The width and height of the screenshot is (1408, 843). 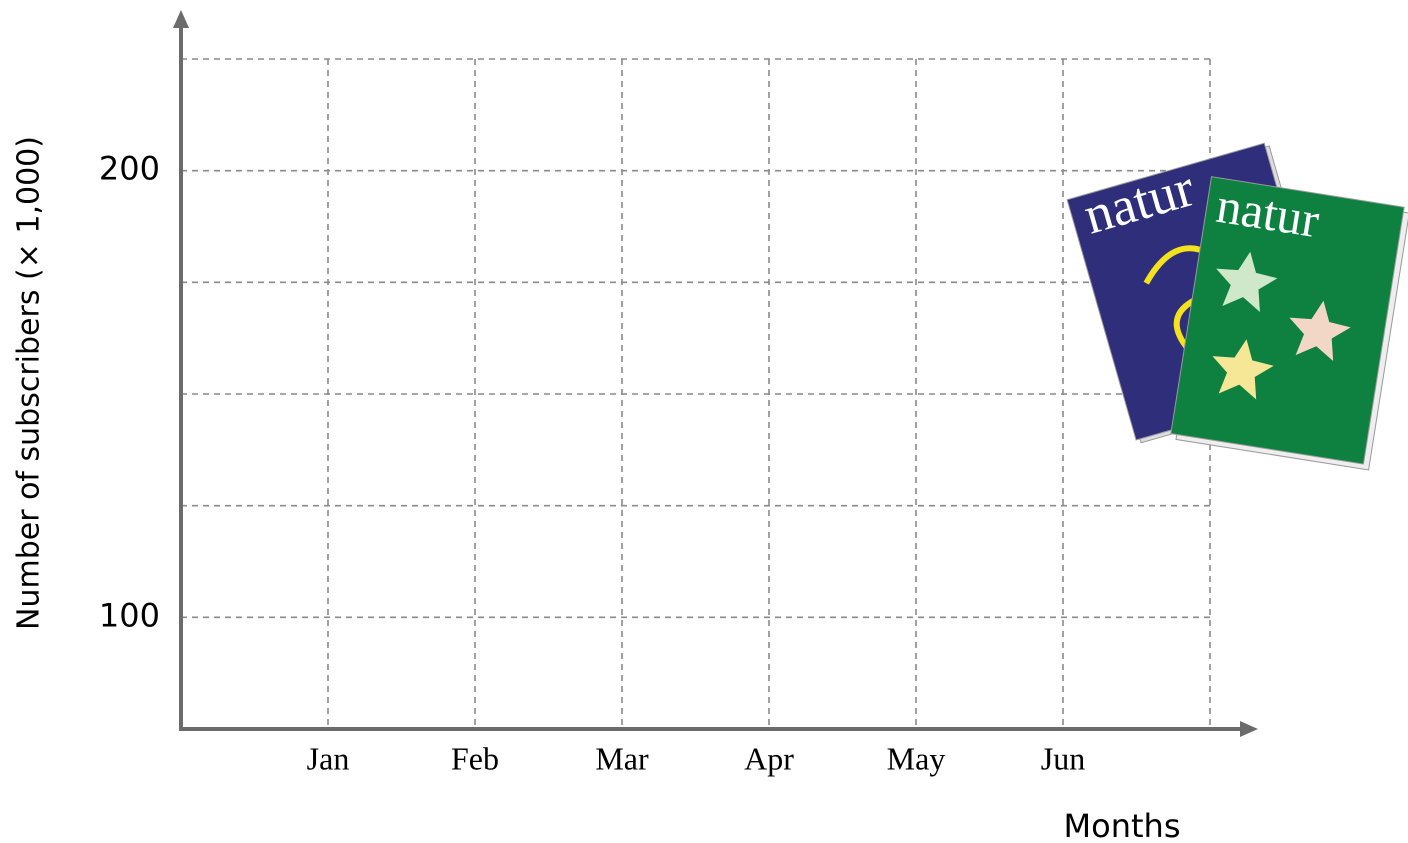 What do you see at coordinates (622, 758) in the screenshot?
I see `x-tick-label: Mar` at bounding box center [622, 758].